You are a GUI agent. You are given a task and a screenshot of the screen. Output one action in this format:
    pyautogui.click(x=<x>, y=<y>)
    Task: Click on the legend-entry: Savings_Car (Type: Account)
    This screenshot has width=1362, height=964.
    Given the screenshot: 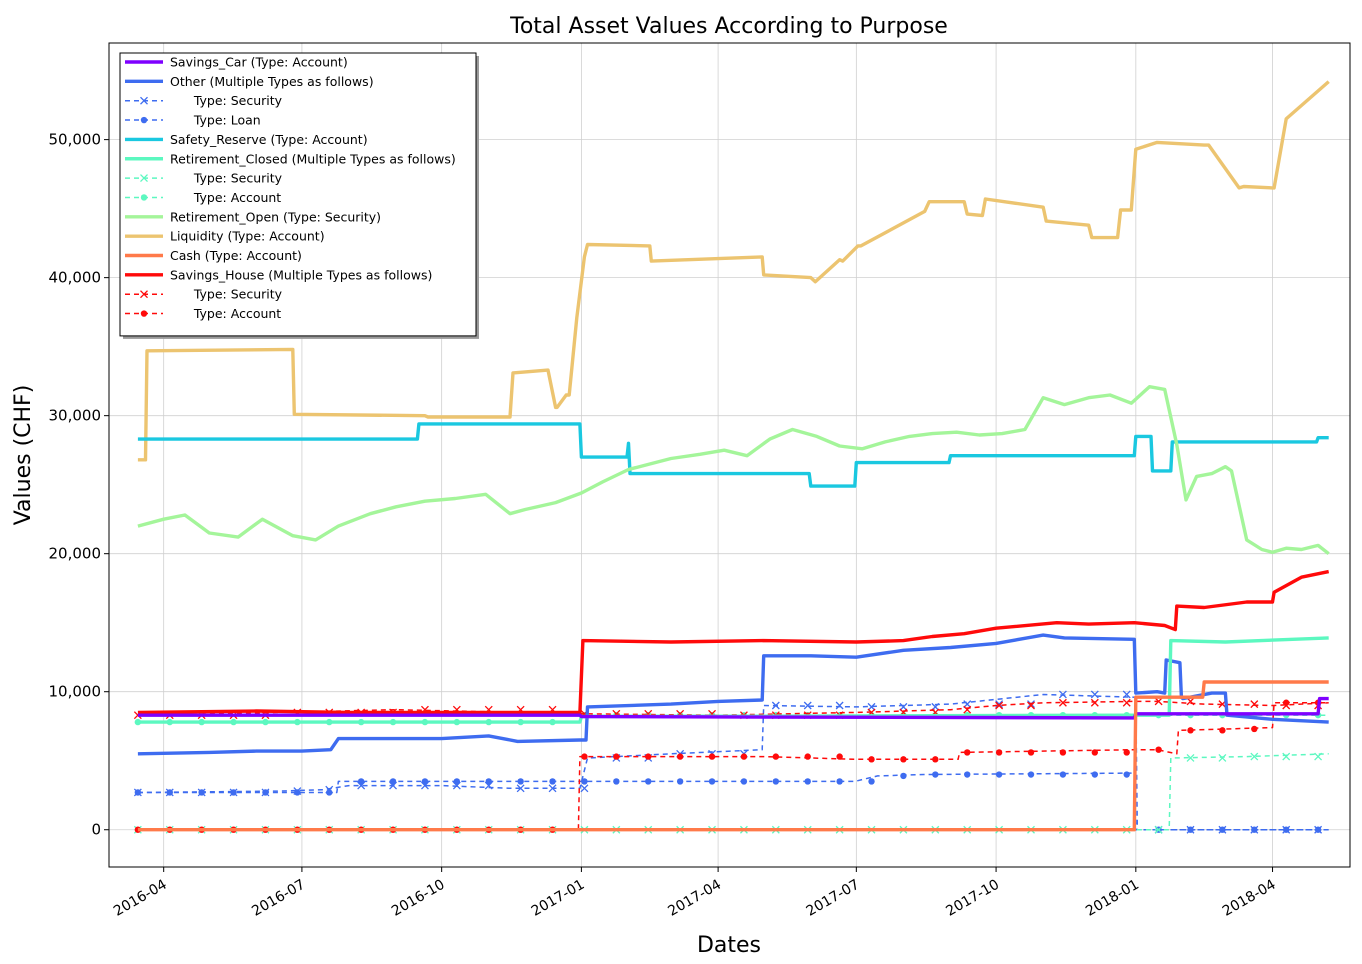 What is the action you would take?
    pyautogui.click(x=236, y=62)
    